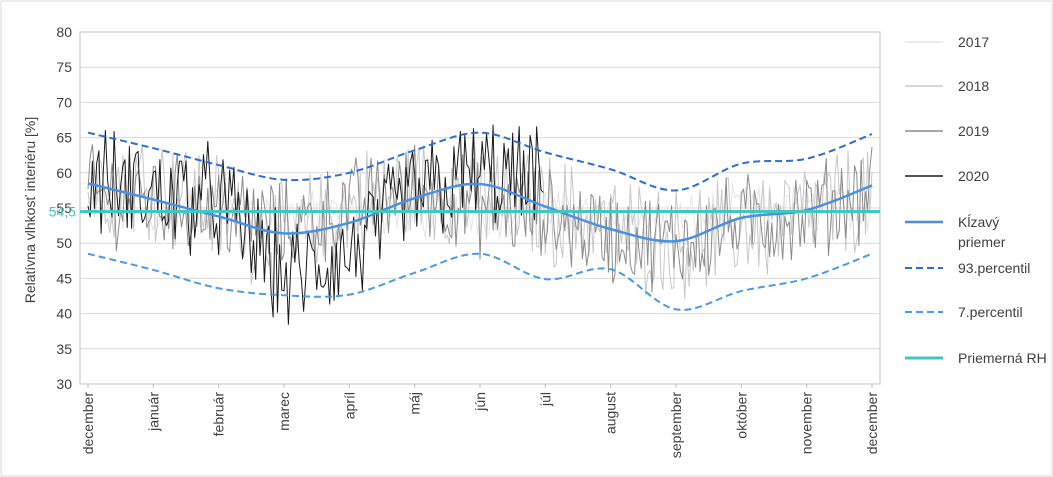  What do you see at coordinates (741, 415) in the screenshot?
I see `x-tick-label: október` at bounding box center [741, 415].